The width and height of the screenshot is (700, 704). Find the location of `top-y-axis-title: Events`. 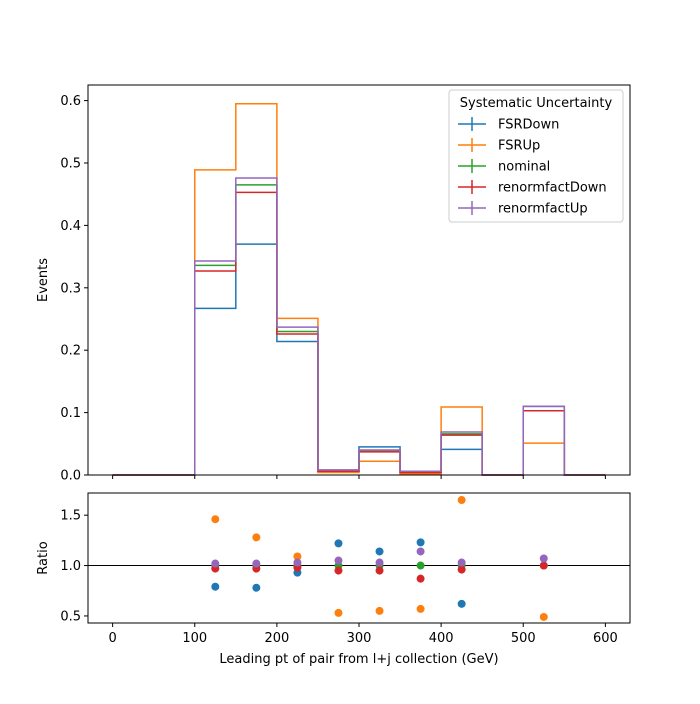

top-y-axis-title: Events is located at coordinates (43, 280).